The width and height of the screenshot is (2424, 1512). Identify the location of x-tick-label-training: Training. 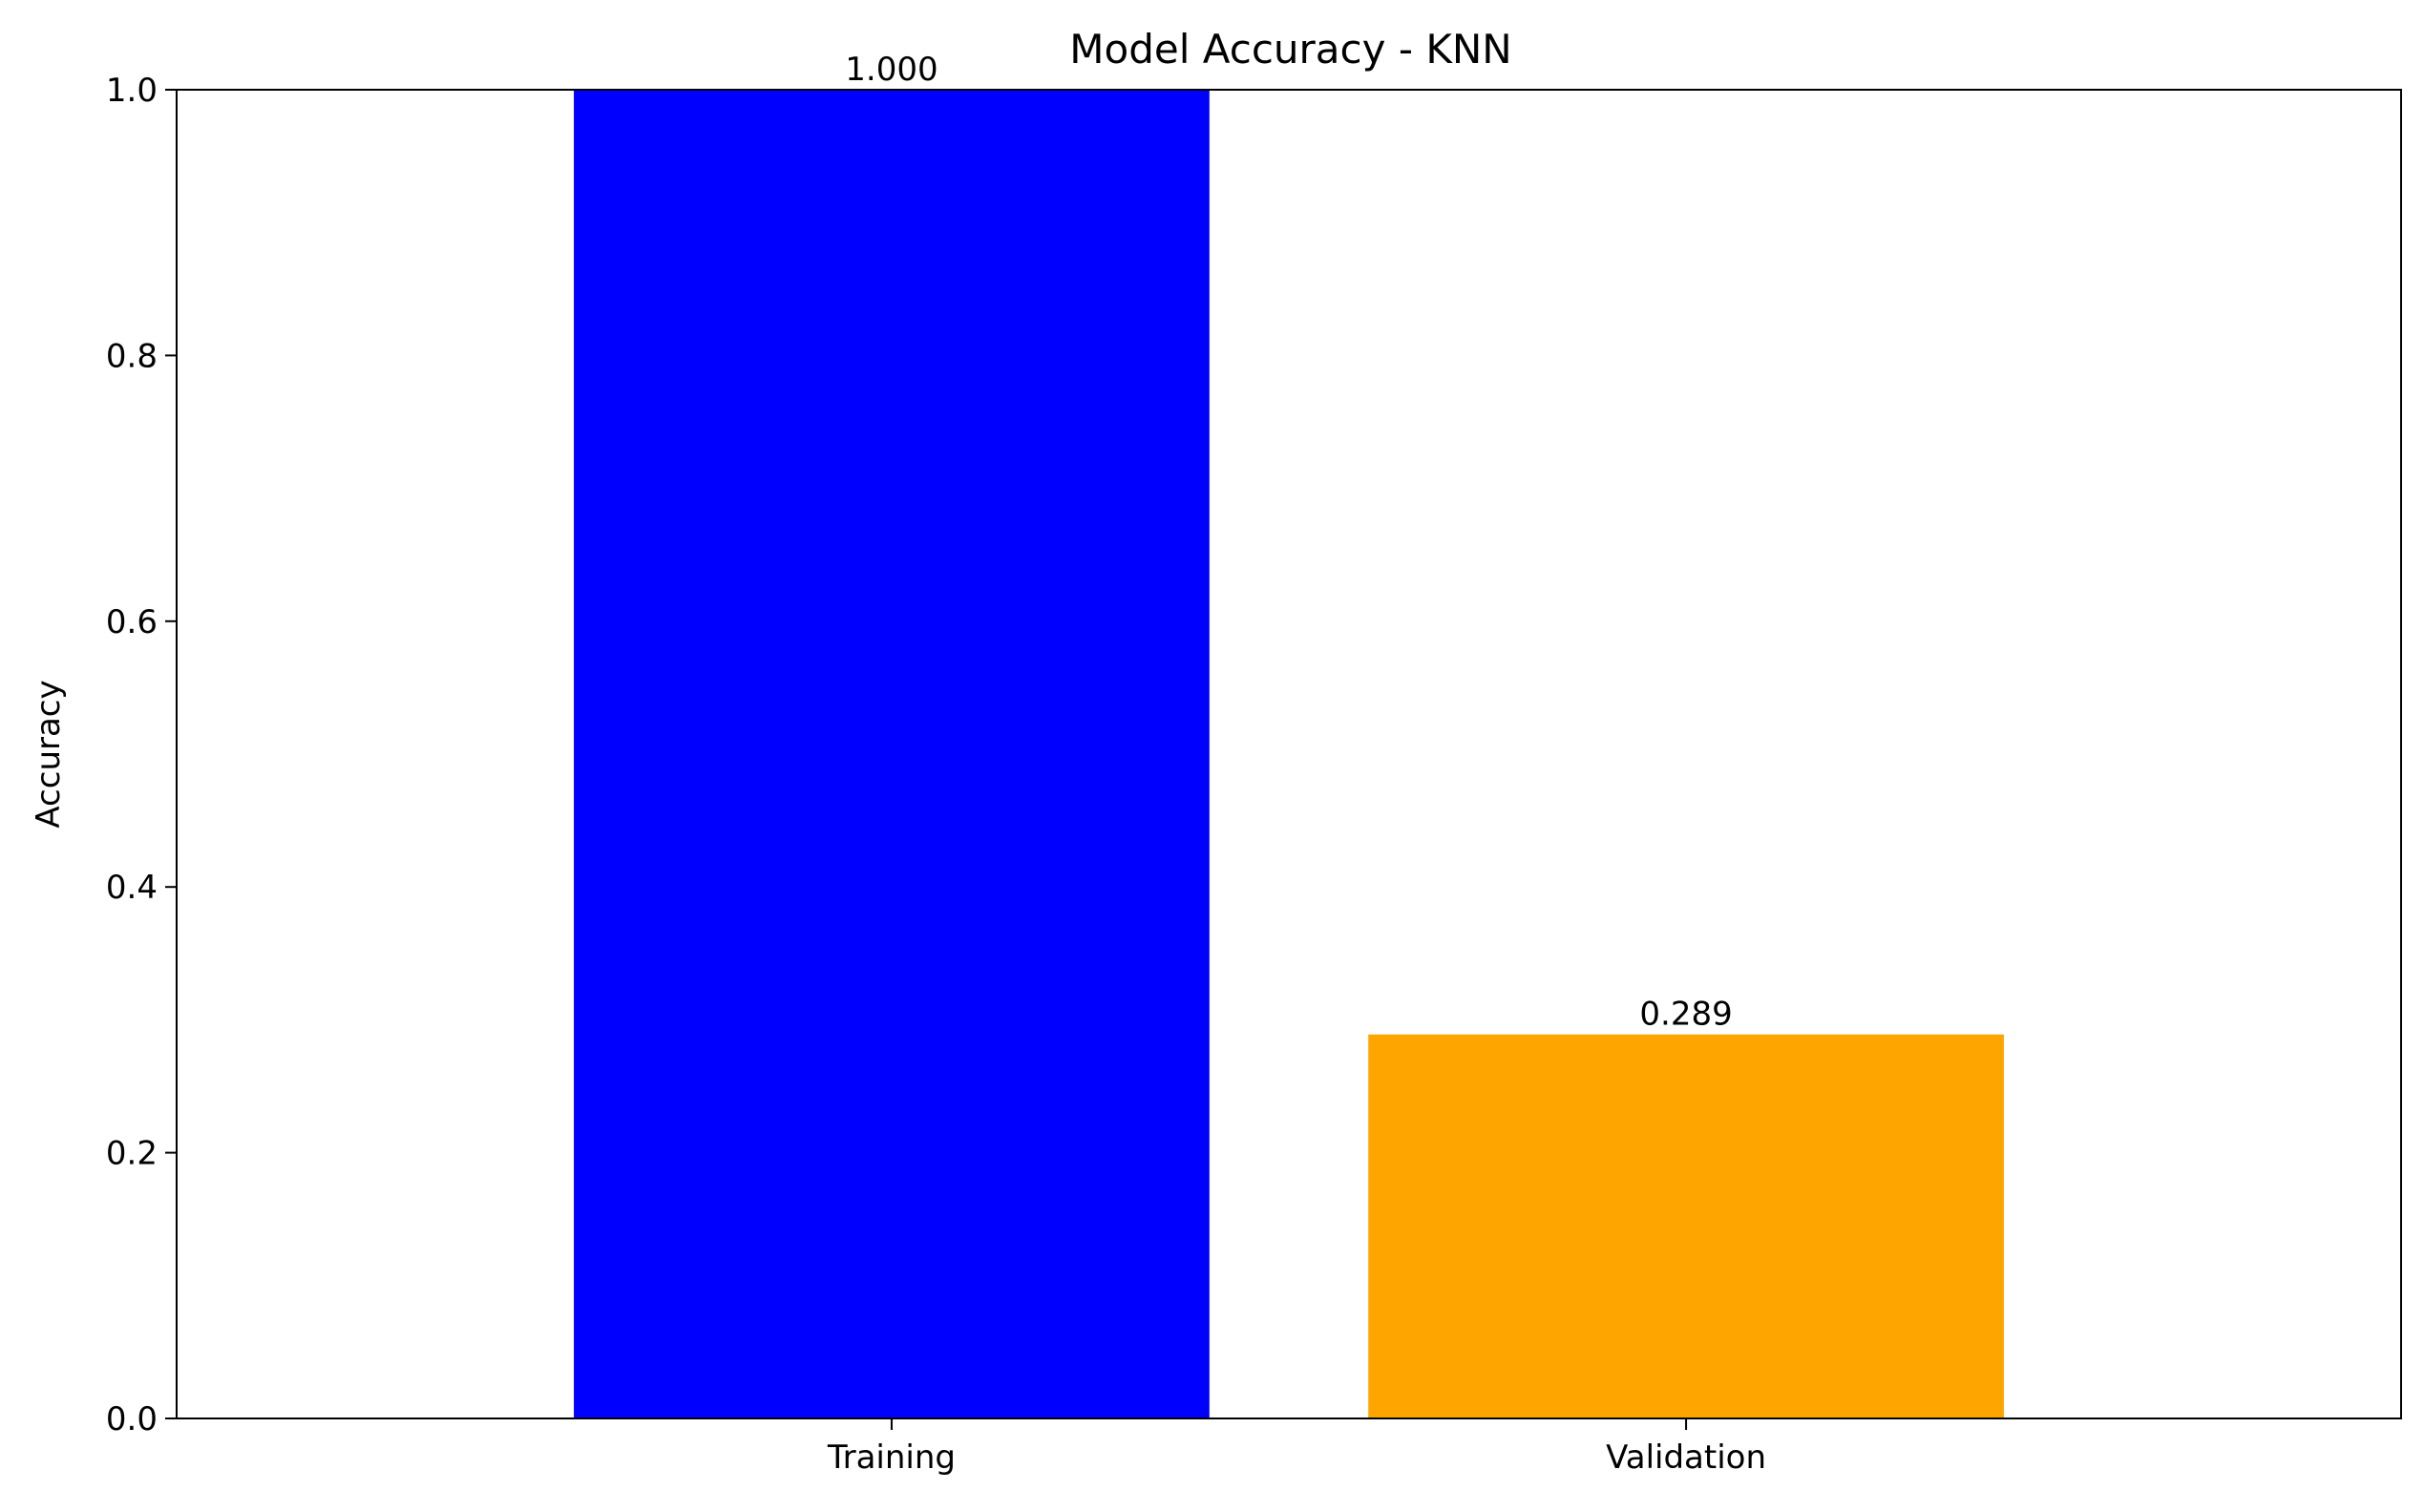
(891, 1457).